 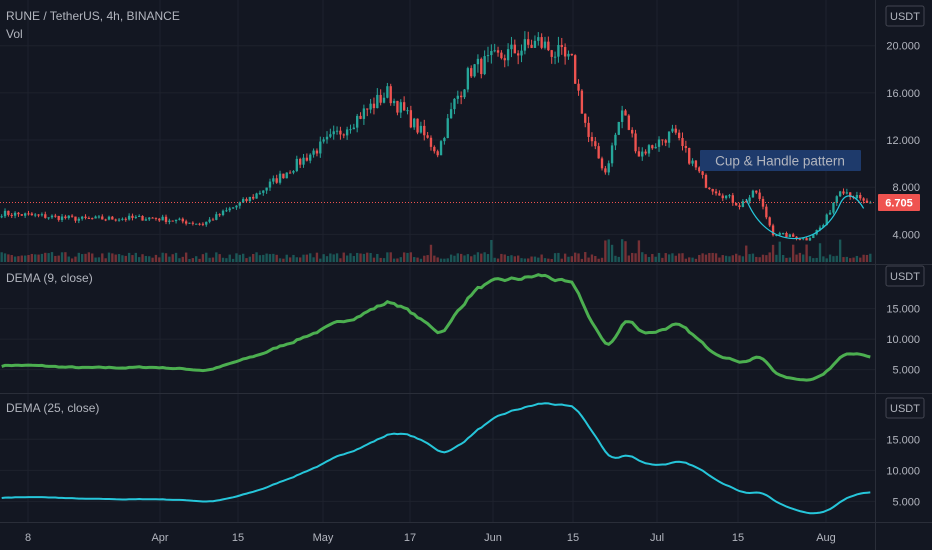 What do you see at coordinates (905, 408) in the screenshot?
I see `currency-badge-dema25: USDT` at bounding box center [905, 408].